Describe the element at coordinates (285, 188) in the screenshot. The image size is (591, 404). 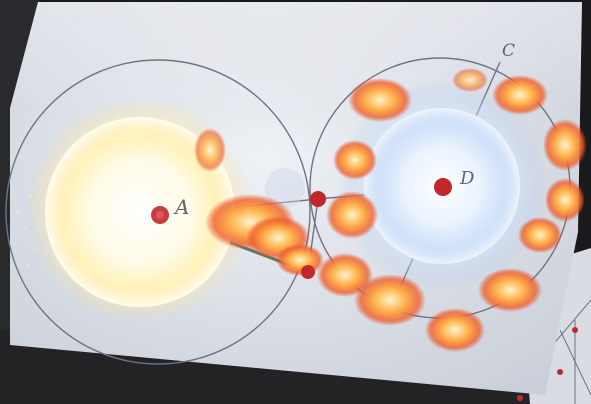
I see `faint-bubble` at that location.